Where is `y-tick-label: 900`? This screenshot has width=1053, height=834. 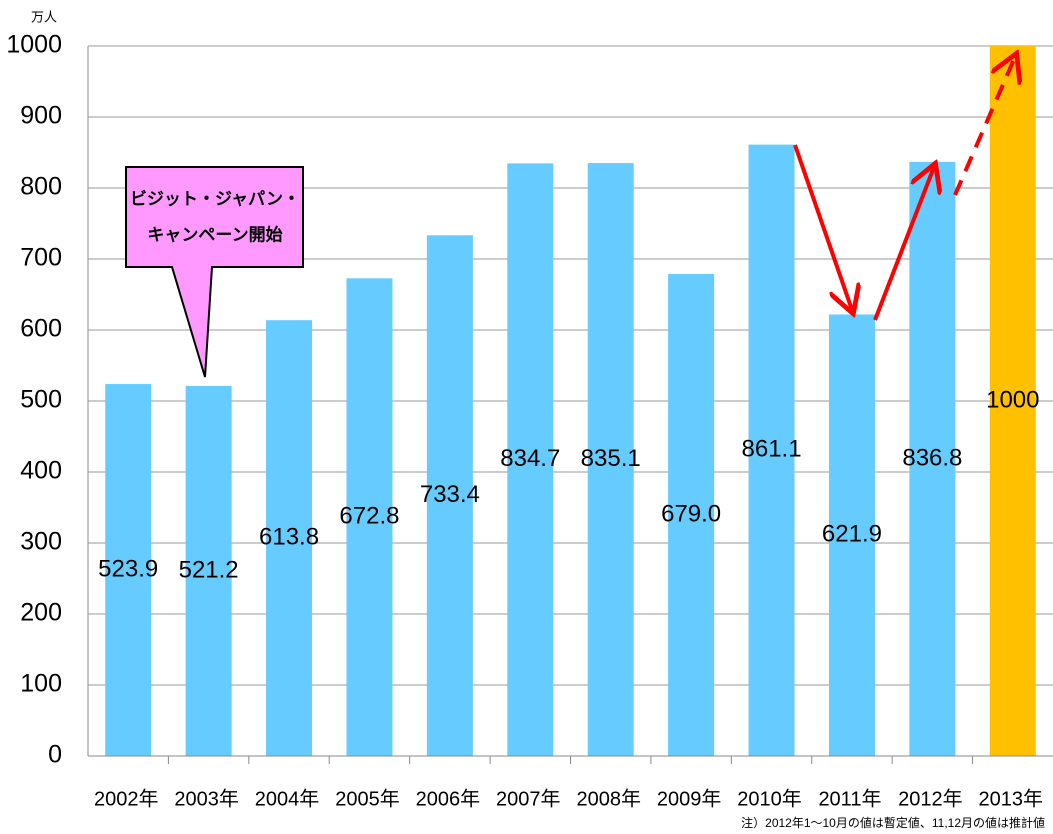
y-tick-label: 900 is located at coordinates (41, 116).